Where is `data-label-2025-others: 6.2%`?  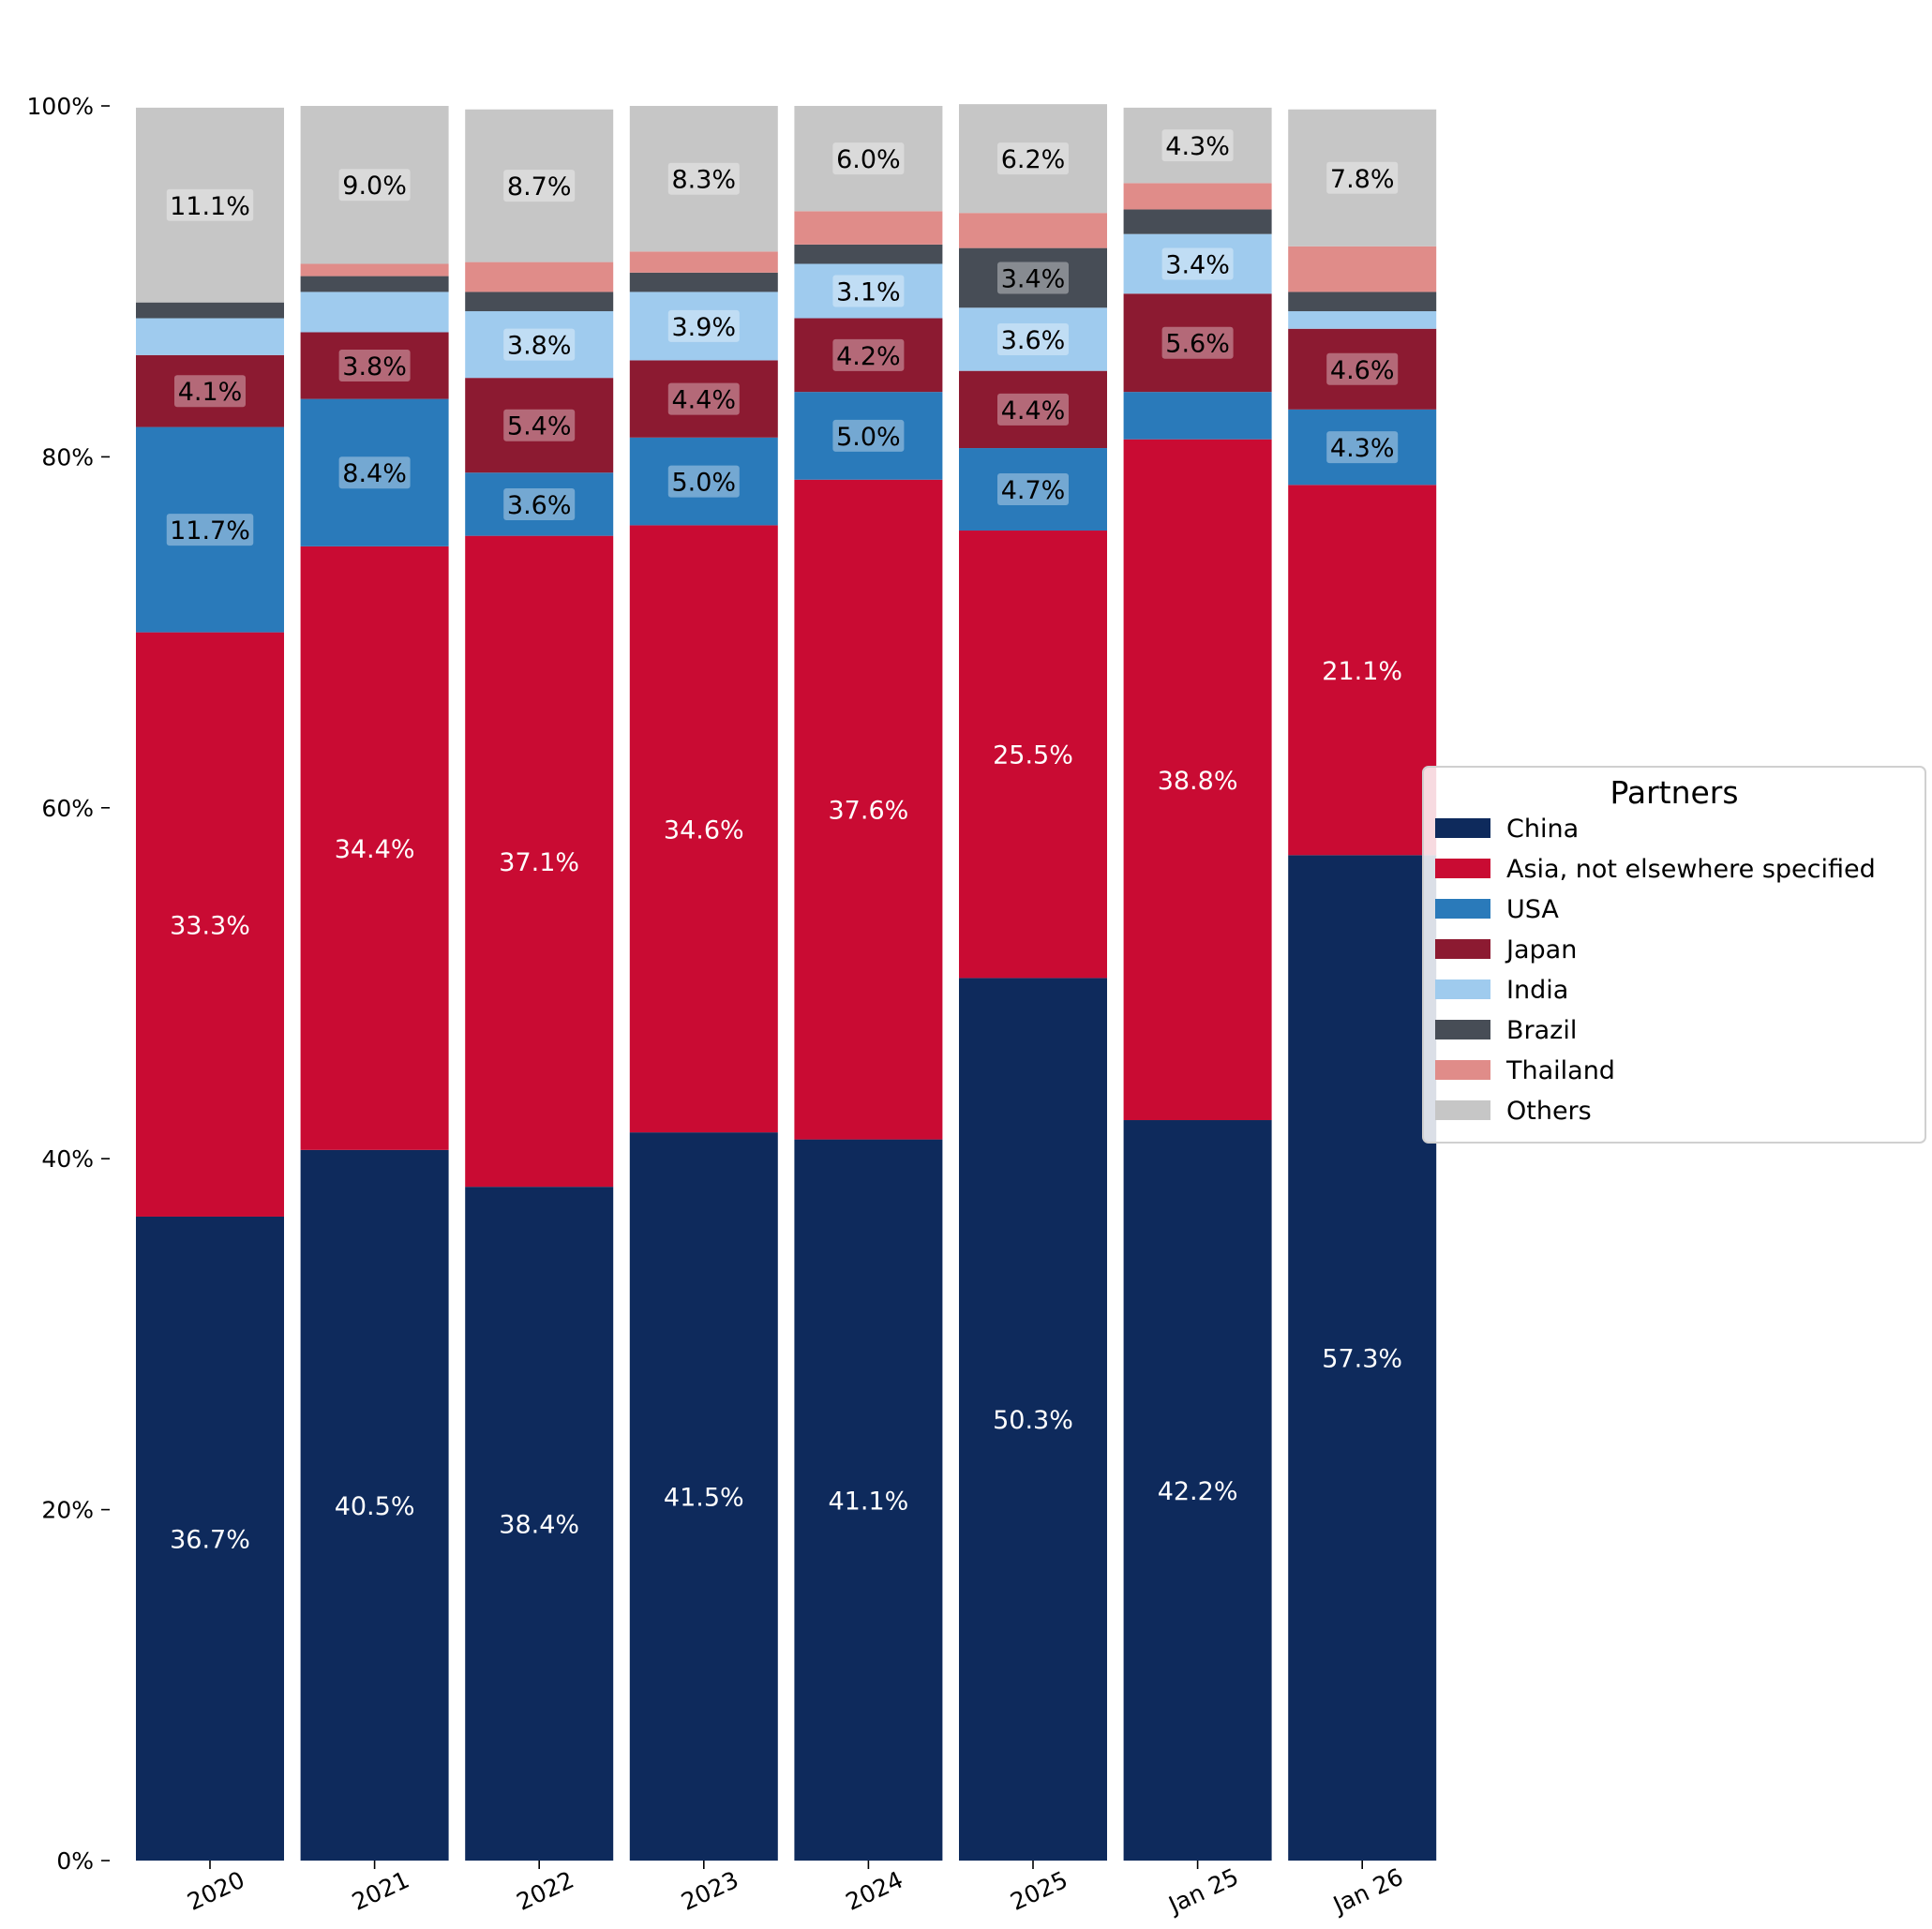
data-label-2025-others: 6.2% is located at coordinates (1034, 159).